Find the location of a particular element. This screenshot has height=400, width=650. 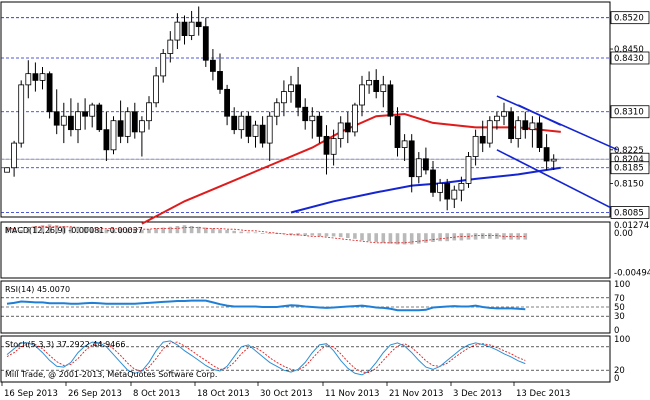

trendline is located at coordinates (557, 180).